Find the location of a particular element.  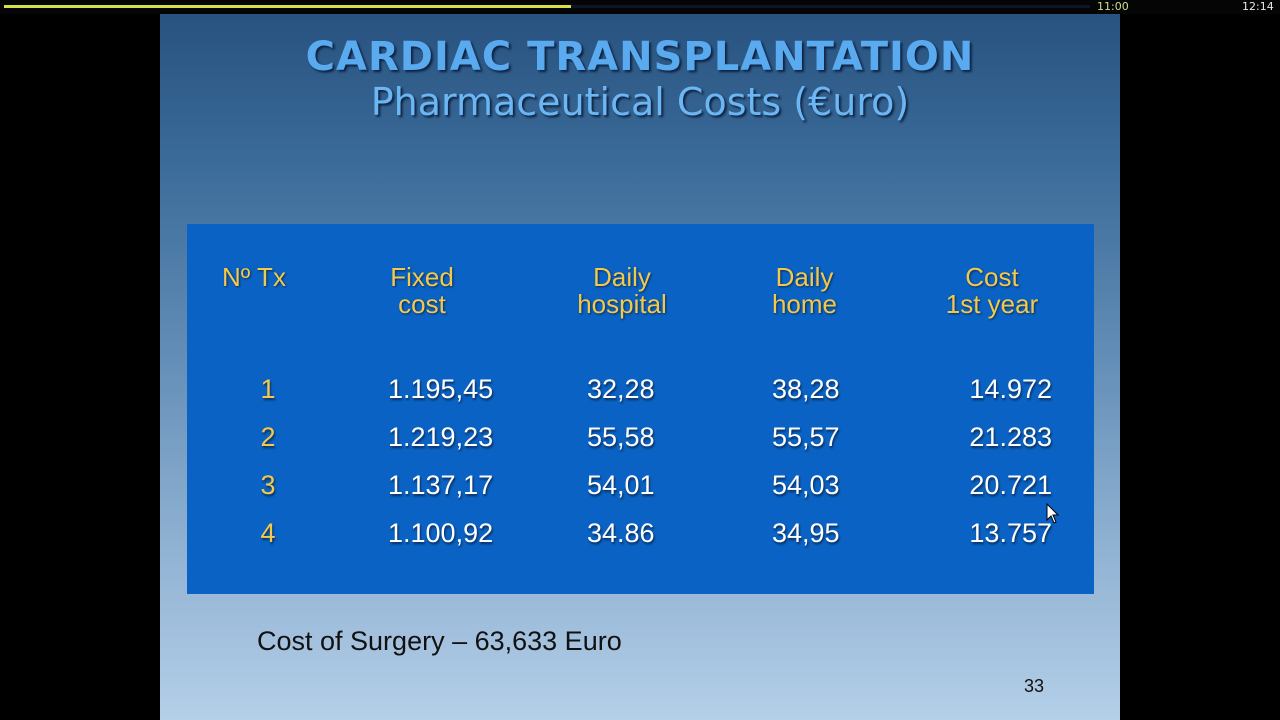

header-line: Cost is located at coordinates (992, 277).